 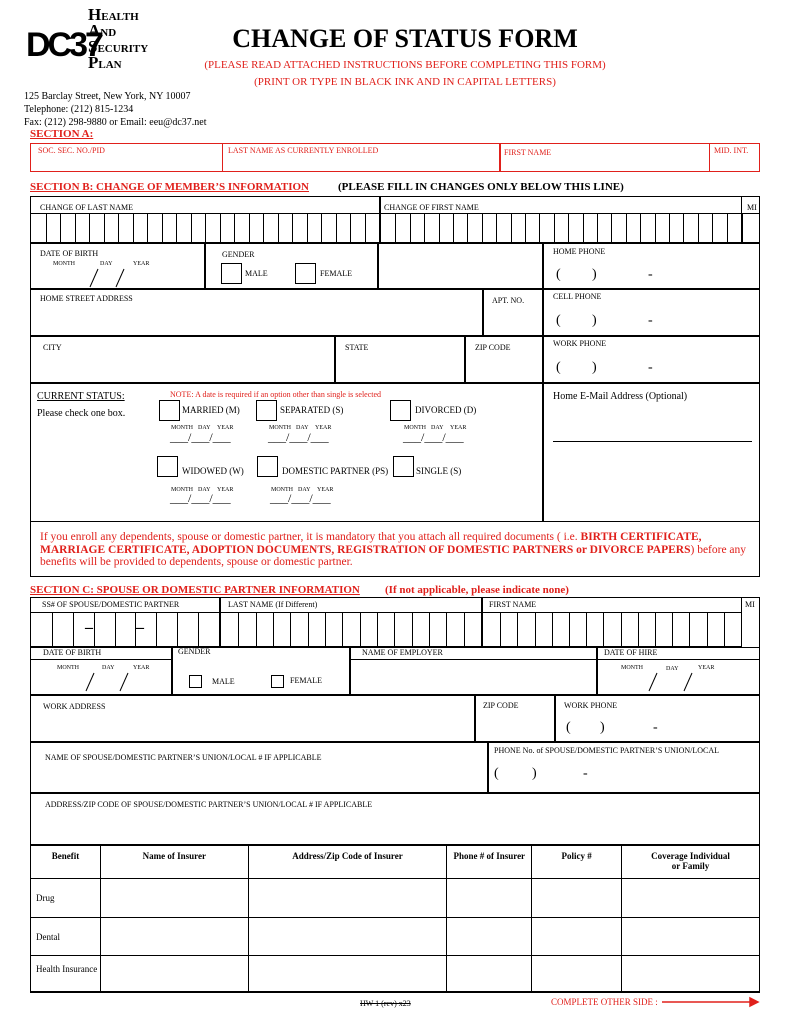 What do you see at coordinates (113, 14) in the screenshot?
I see `logo-line: HEALTH` at bounding box center [113, 14].